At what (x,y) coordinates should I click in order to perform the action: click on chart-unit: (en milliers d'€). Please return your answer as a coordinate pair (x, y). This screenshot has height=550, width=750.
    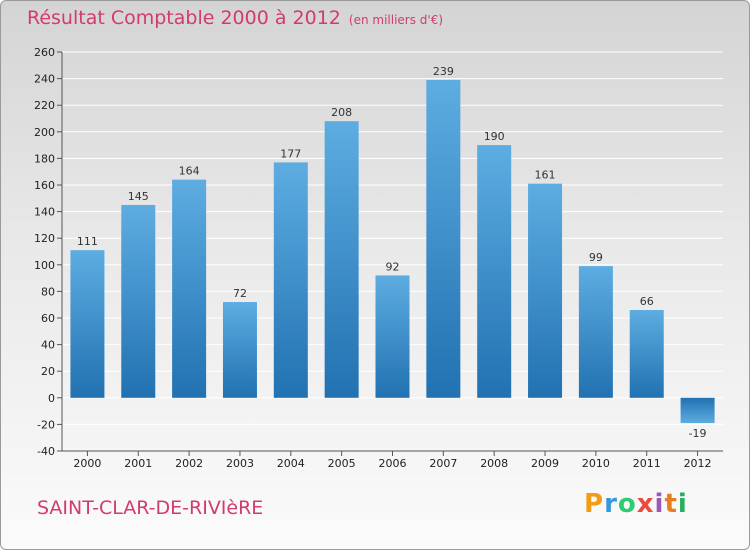
    Looking at the image, I should click on (396, 20).